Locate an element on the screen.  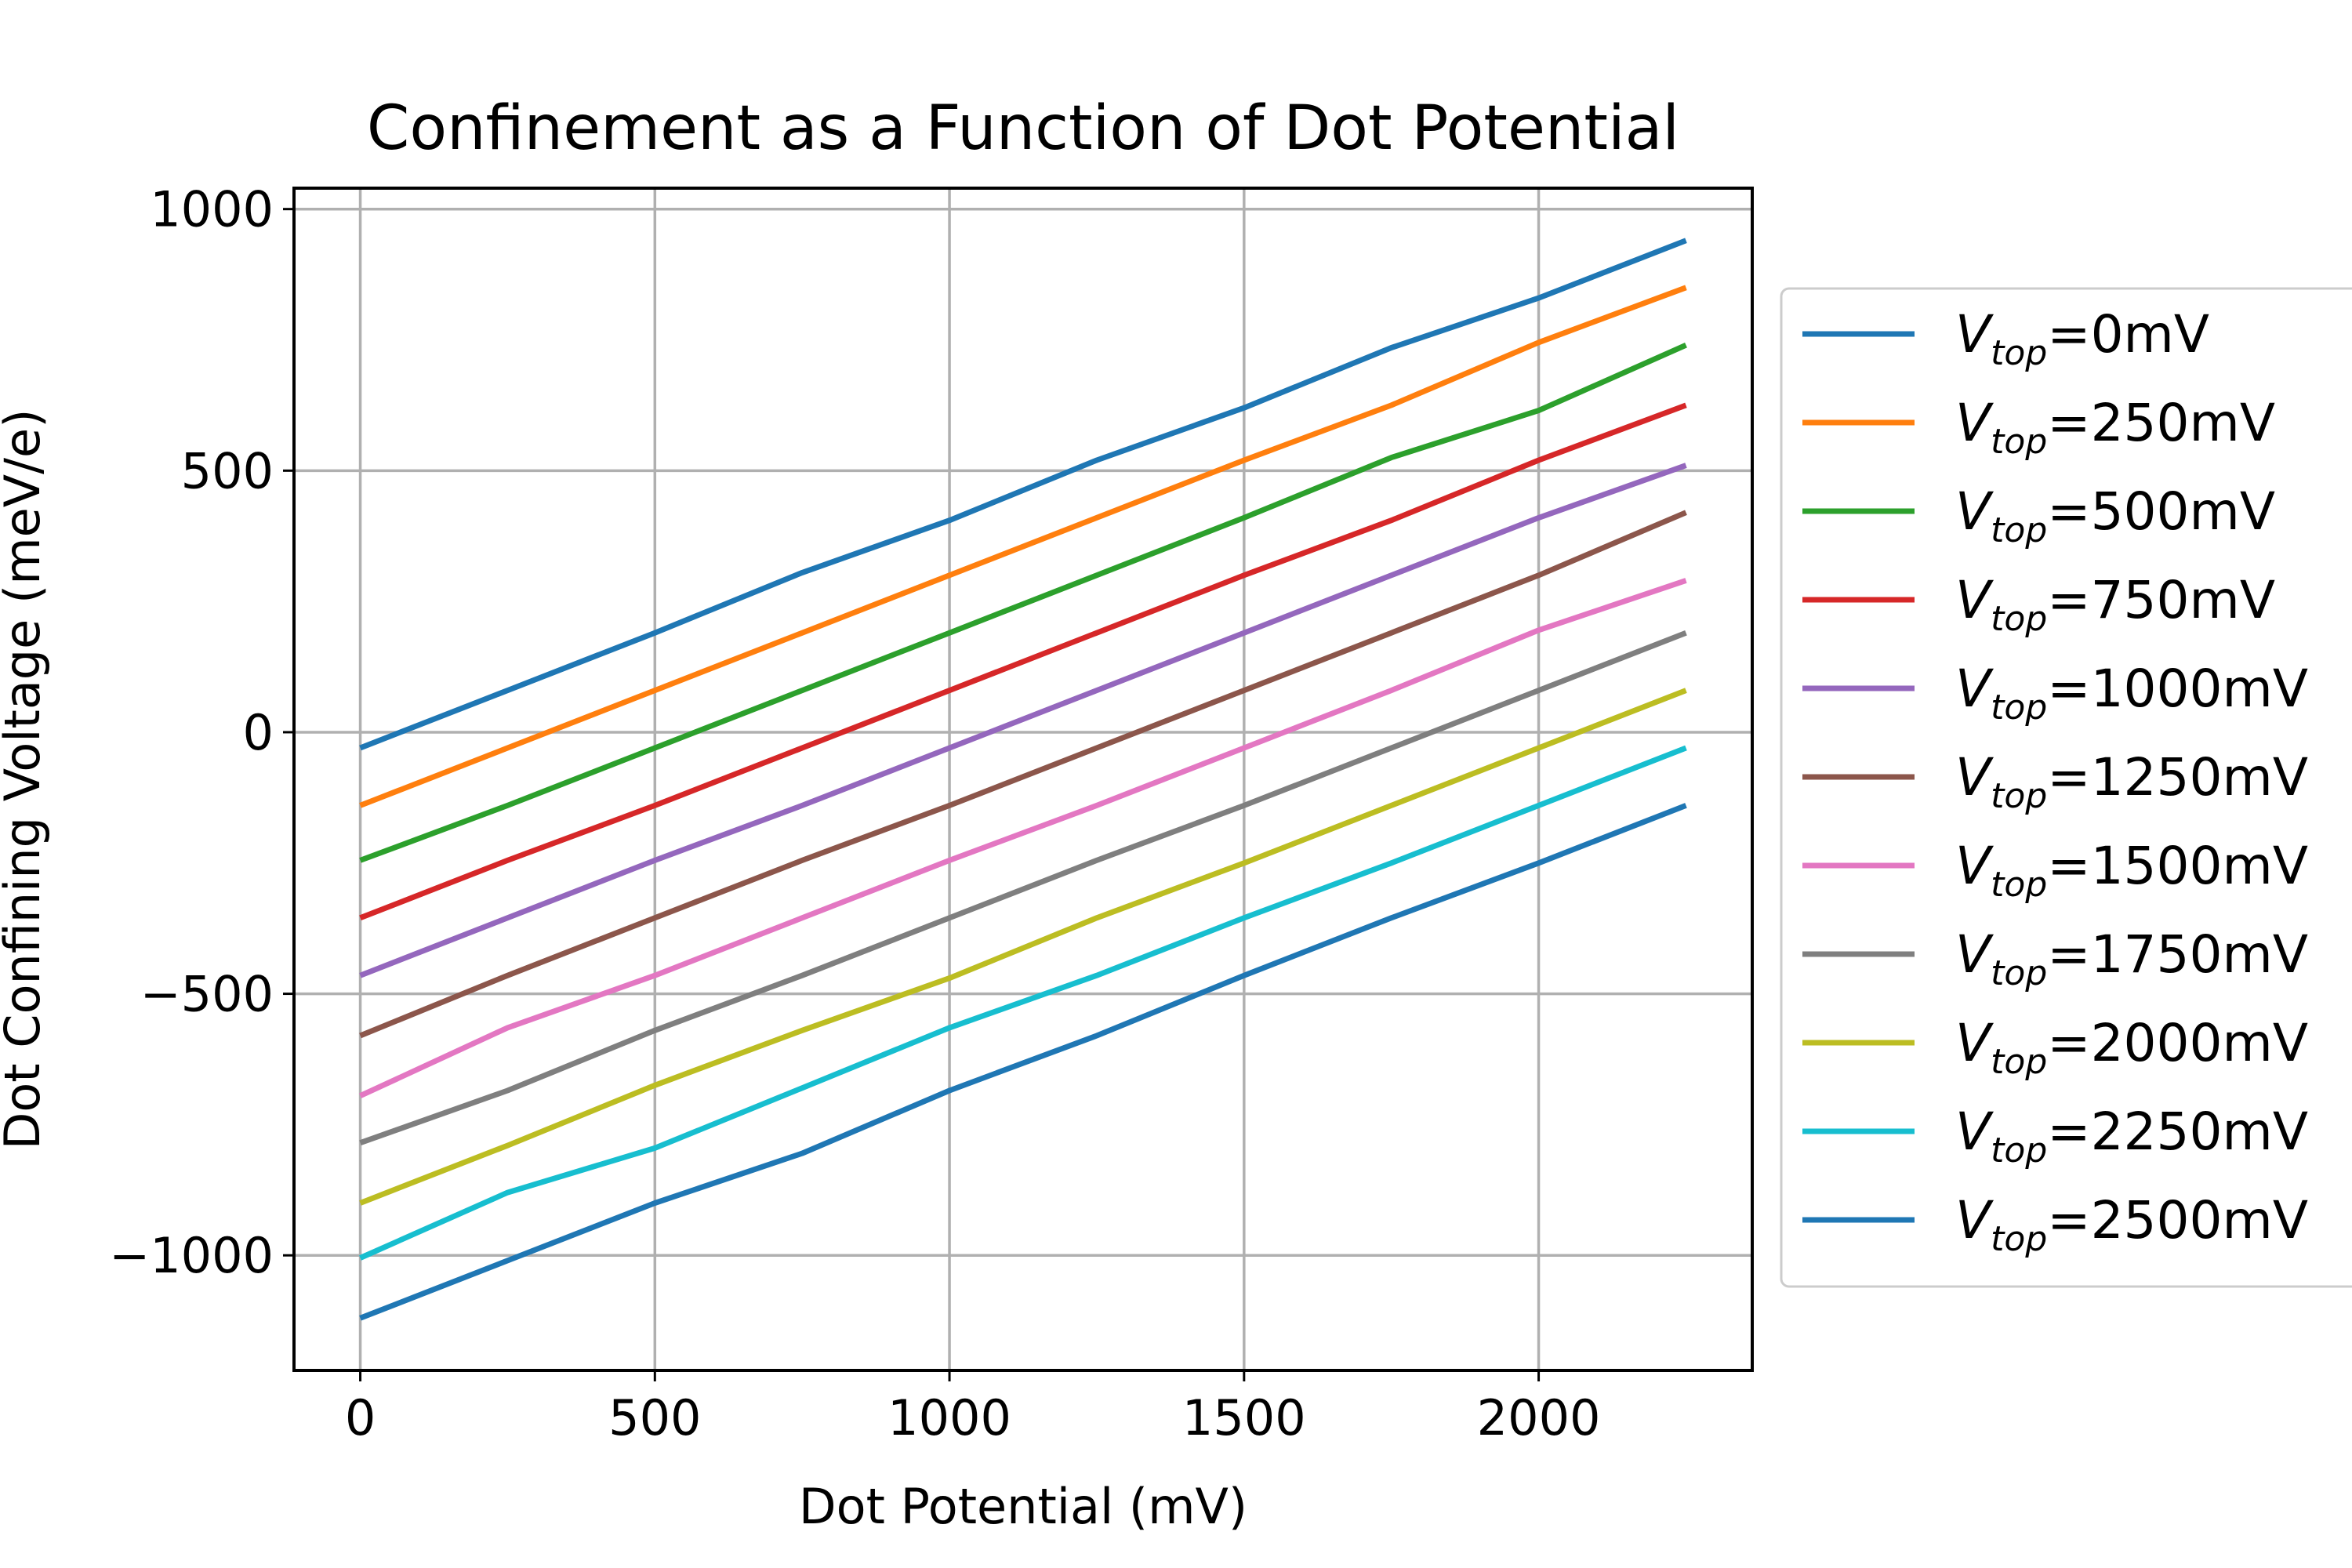
legend-entry: Vtop=1000mV is located at coordinates (2055, 693).